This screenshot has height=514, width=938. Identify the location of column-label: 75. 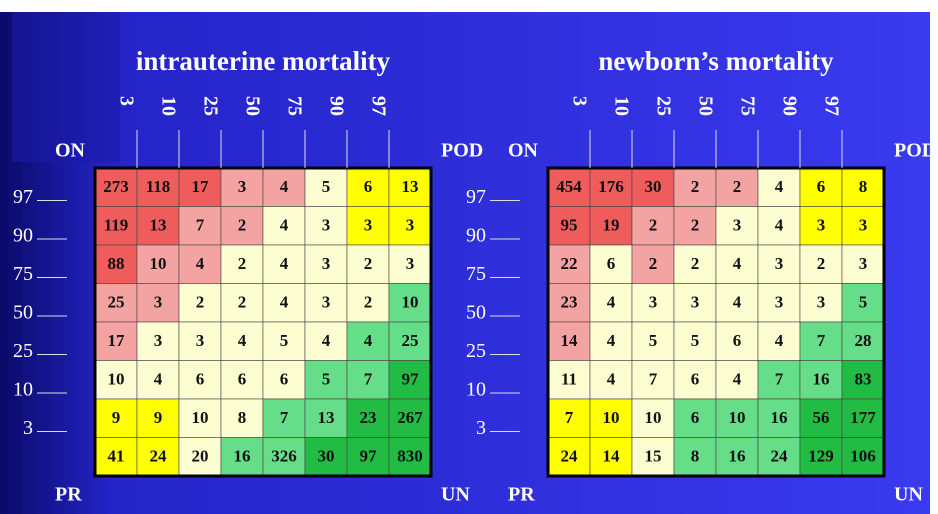
(294, 106).